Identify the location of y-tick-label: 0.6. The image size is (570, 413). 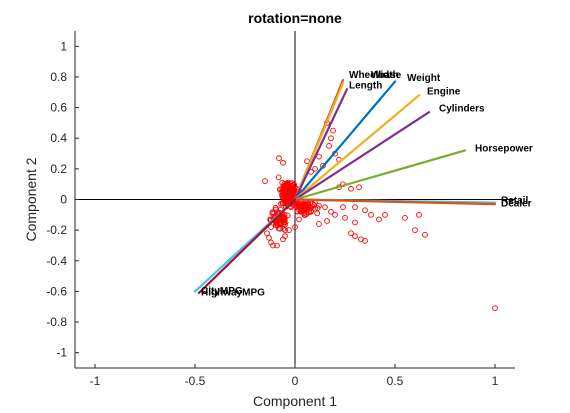
(58, 108).